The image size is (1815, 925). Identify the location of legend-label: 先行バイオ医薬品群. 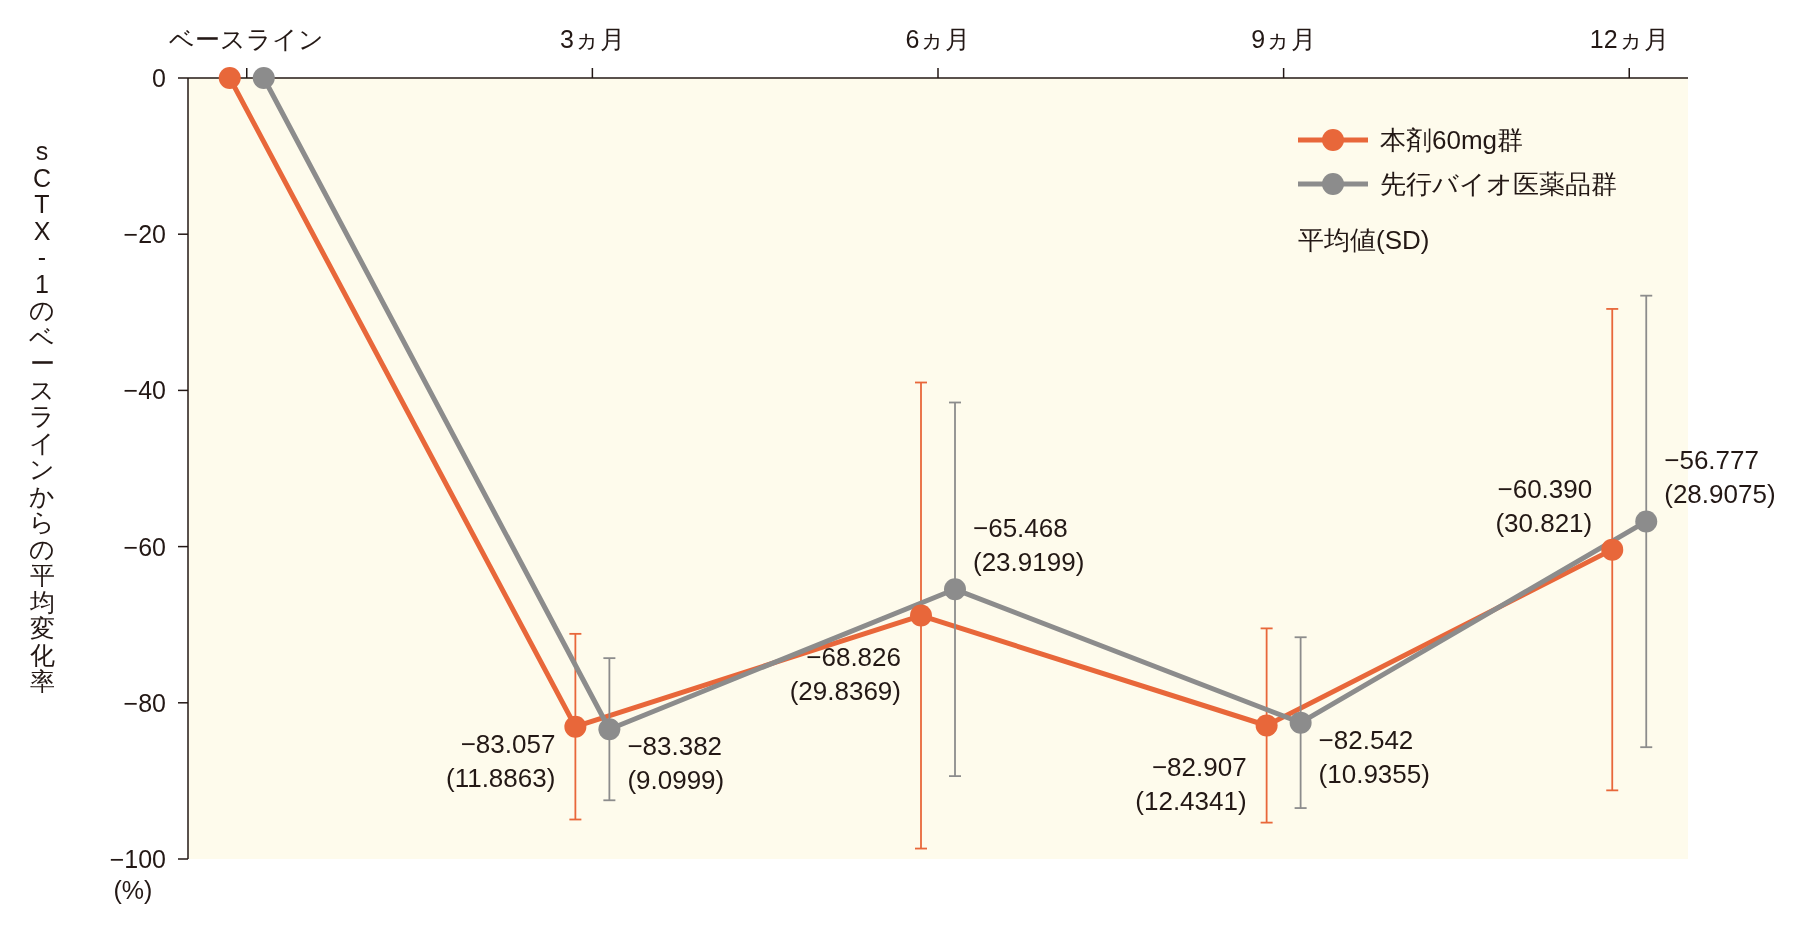
(1498, 184).